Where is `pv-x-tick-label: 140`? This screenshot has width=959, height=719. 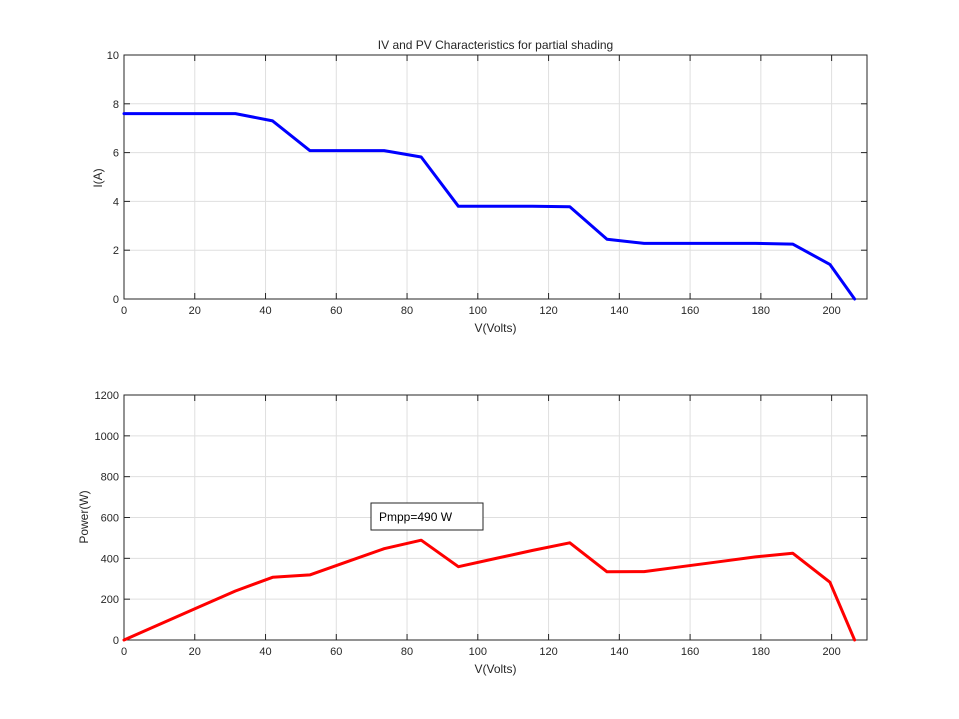 pv-x-tick-label: 140 is located at coordinates (619, 652).